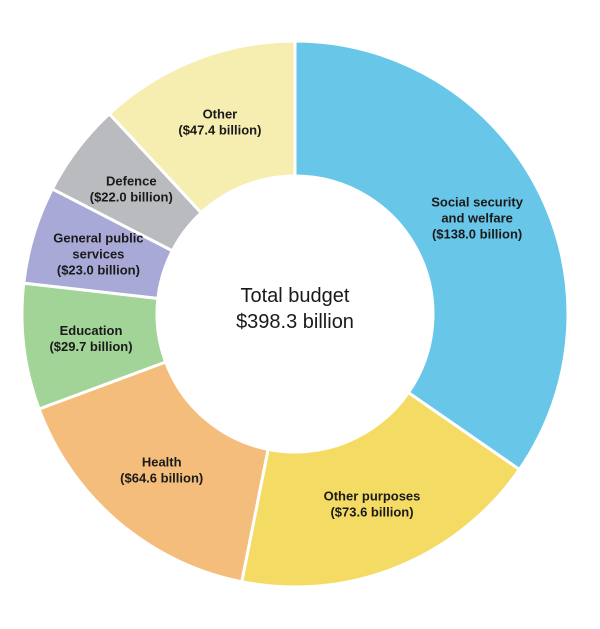  What do you see at coordinates (371, 512) in the screenshot?
I see `slice-value-label: ($73.6 billion)` at bounding box center [371, 512].